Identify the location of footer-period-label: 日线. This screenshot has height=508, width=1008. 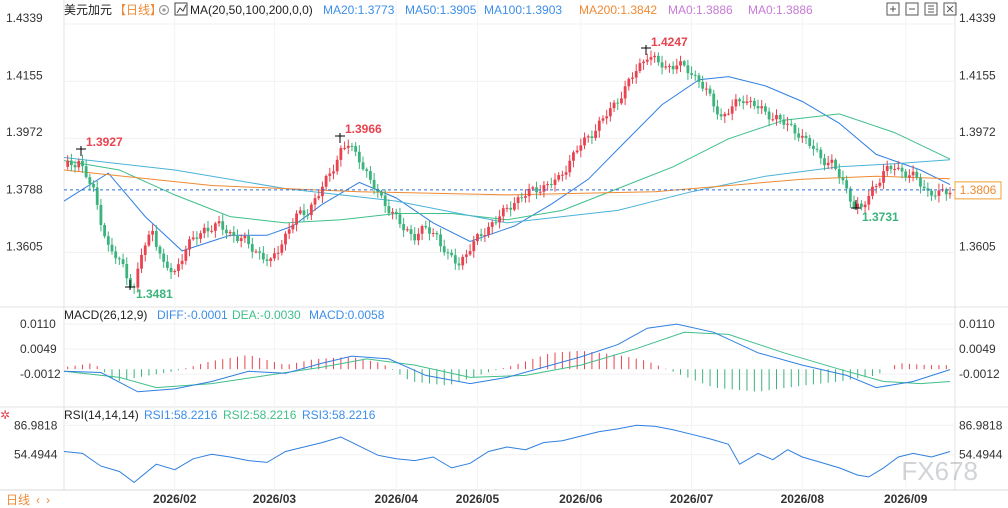
(18, 500).